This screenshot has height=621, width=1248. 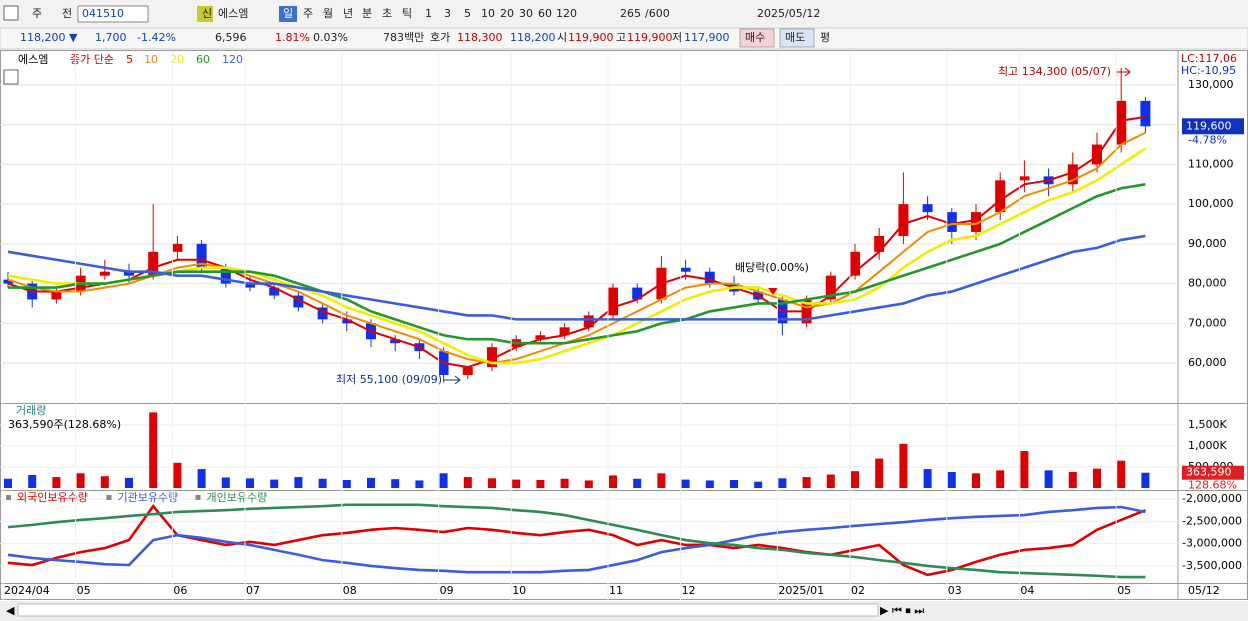 I want to click on y-tick-label: 110,000, so click(x=1211, y=163).